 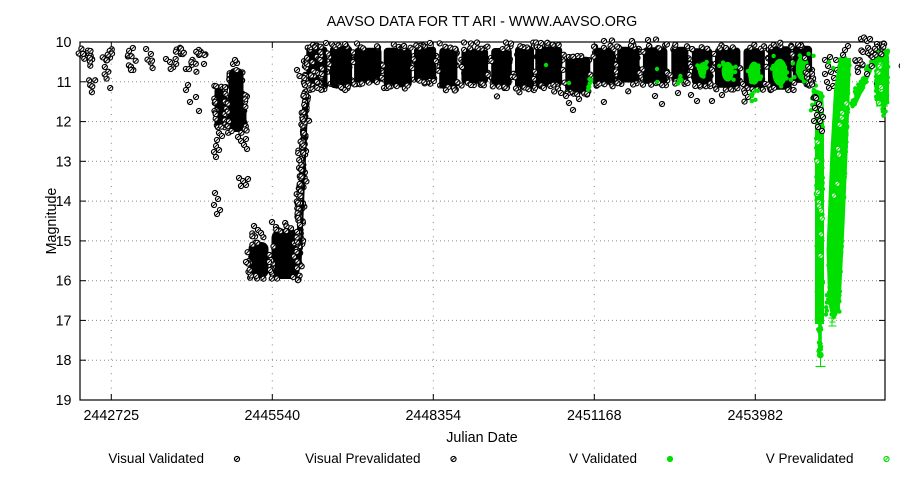 I want to click on svg-text: V Prevalidated, so click(x=810, y=458).